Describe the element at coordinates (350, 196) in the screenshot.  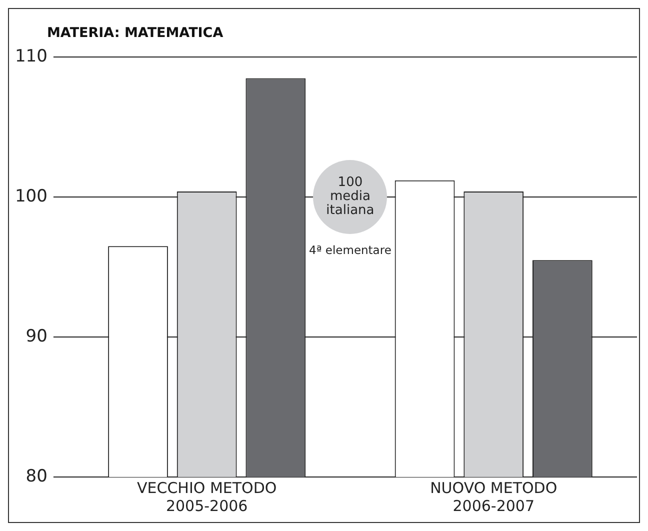
I see `annotation: 100 media italiana` at that location.